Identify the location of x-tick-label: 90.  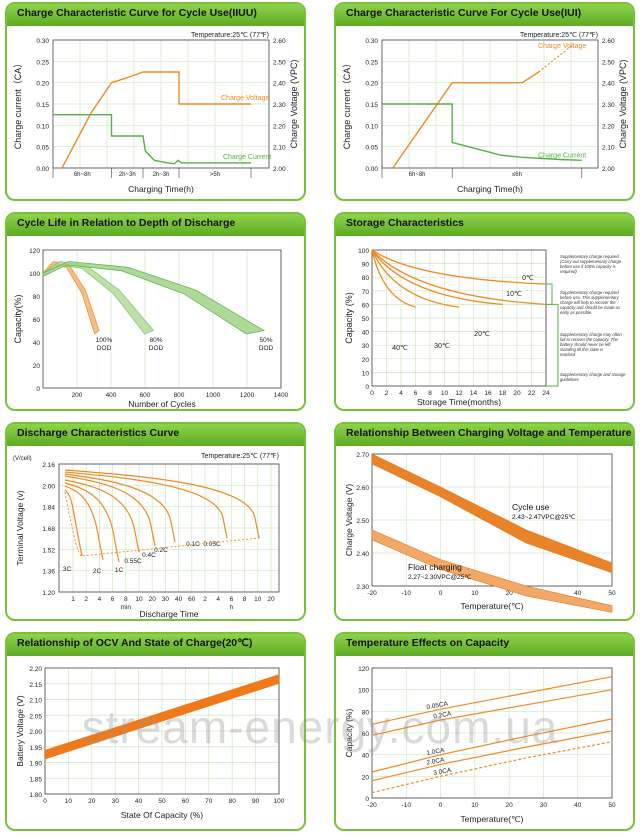
(256, 801).